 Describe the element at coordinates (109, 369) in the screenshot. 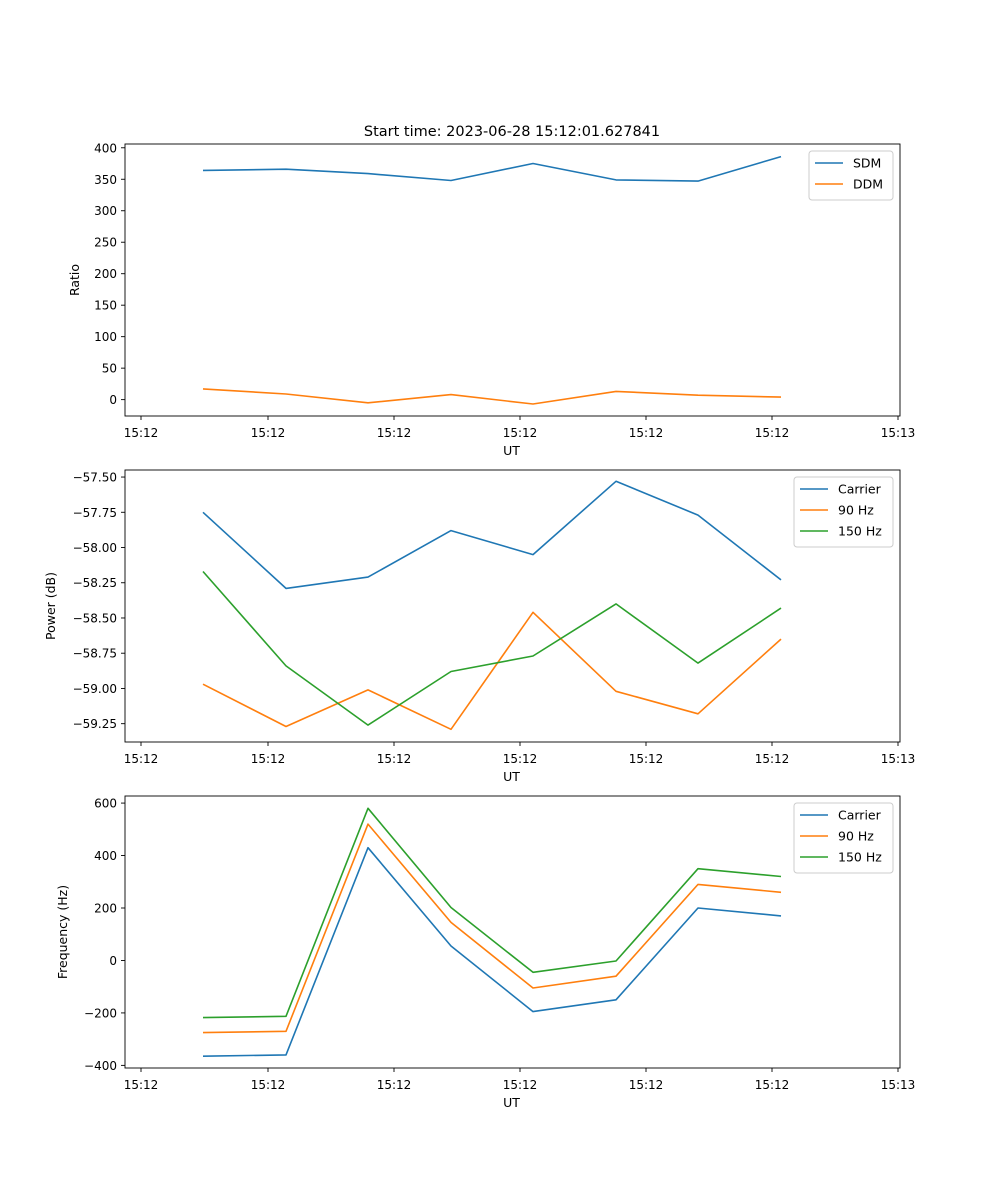

I see `y-tick-label: 50` at that location.